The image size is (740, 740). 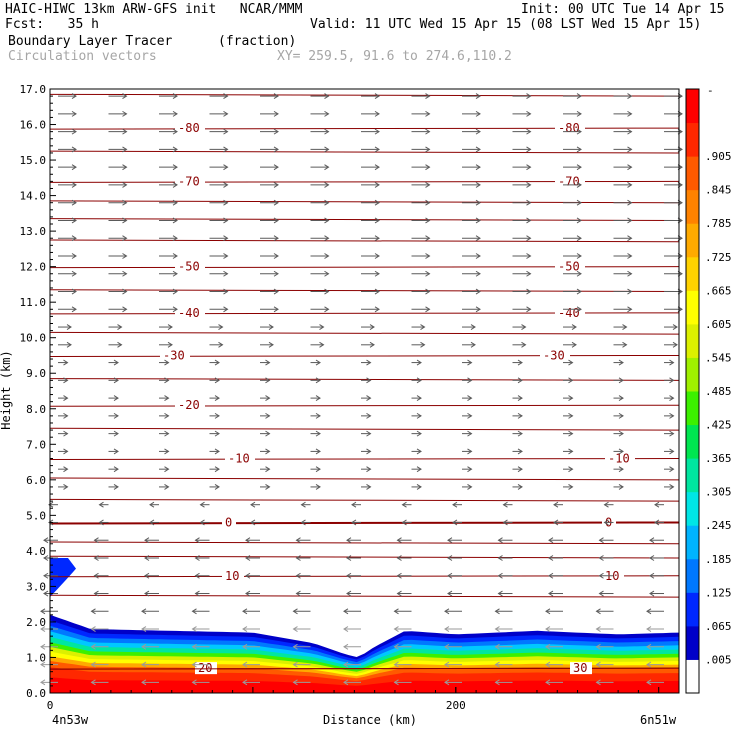 What do you see at coordinates (718, 391) in the screenshot?
I see `colorbar-label: .485` at bounding box center [718, 391].